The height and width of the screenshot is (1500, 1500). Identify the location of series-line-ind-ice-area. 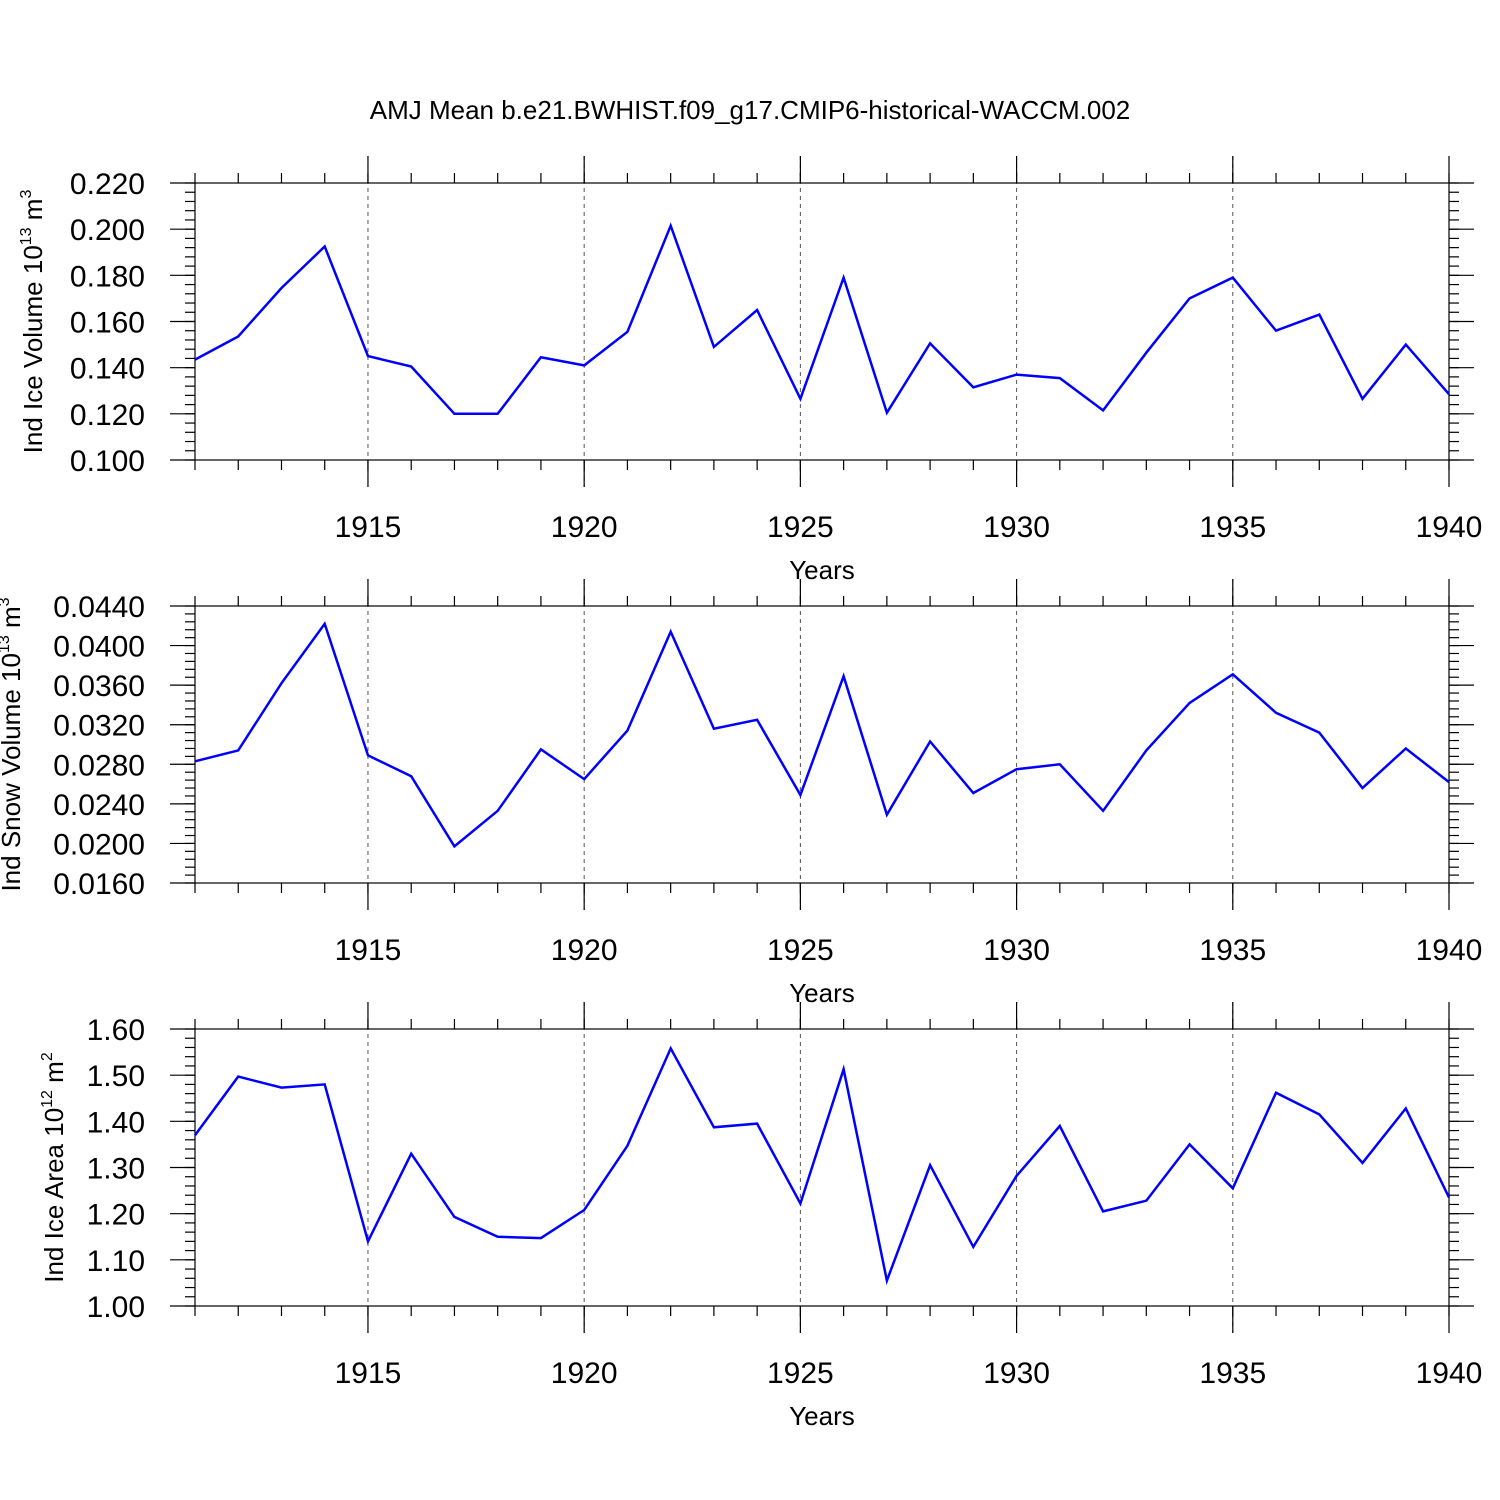
(822, 1165).